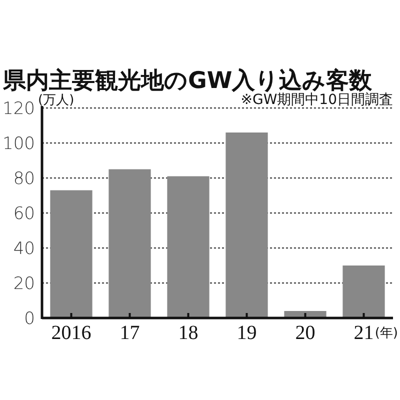 This screenshot has height=400, width=400. I want to click on ytick: 120, so click(18, 109).